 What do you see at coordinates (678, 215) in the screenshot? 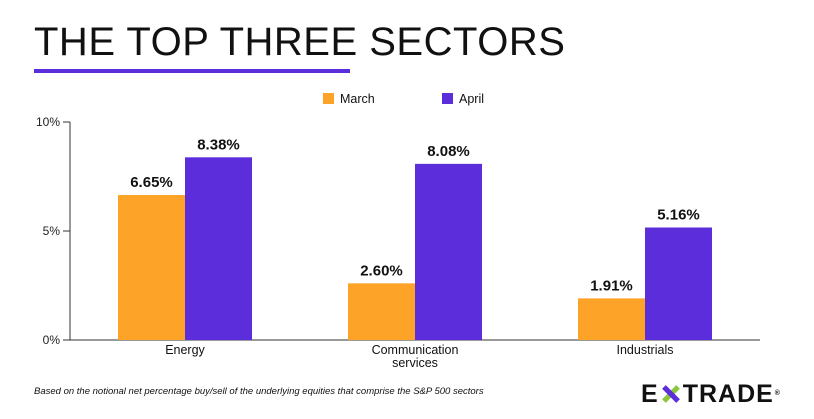
I see `data-label-april: 5.16%` at bounding box center [678, 215].